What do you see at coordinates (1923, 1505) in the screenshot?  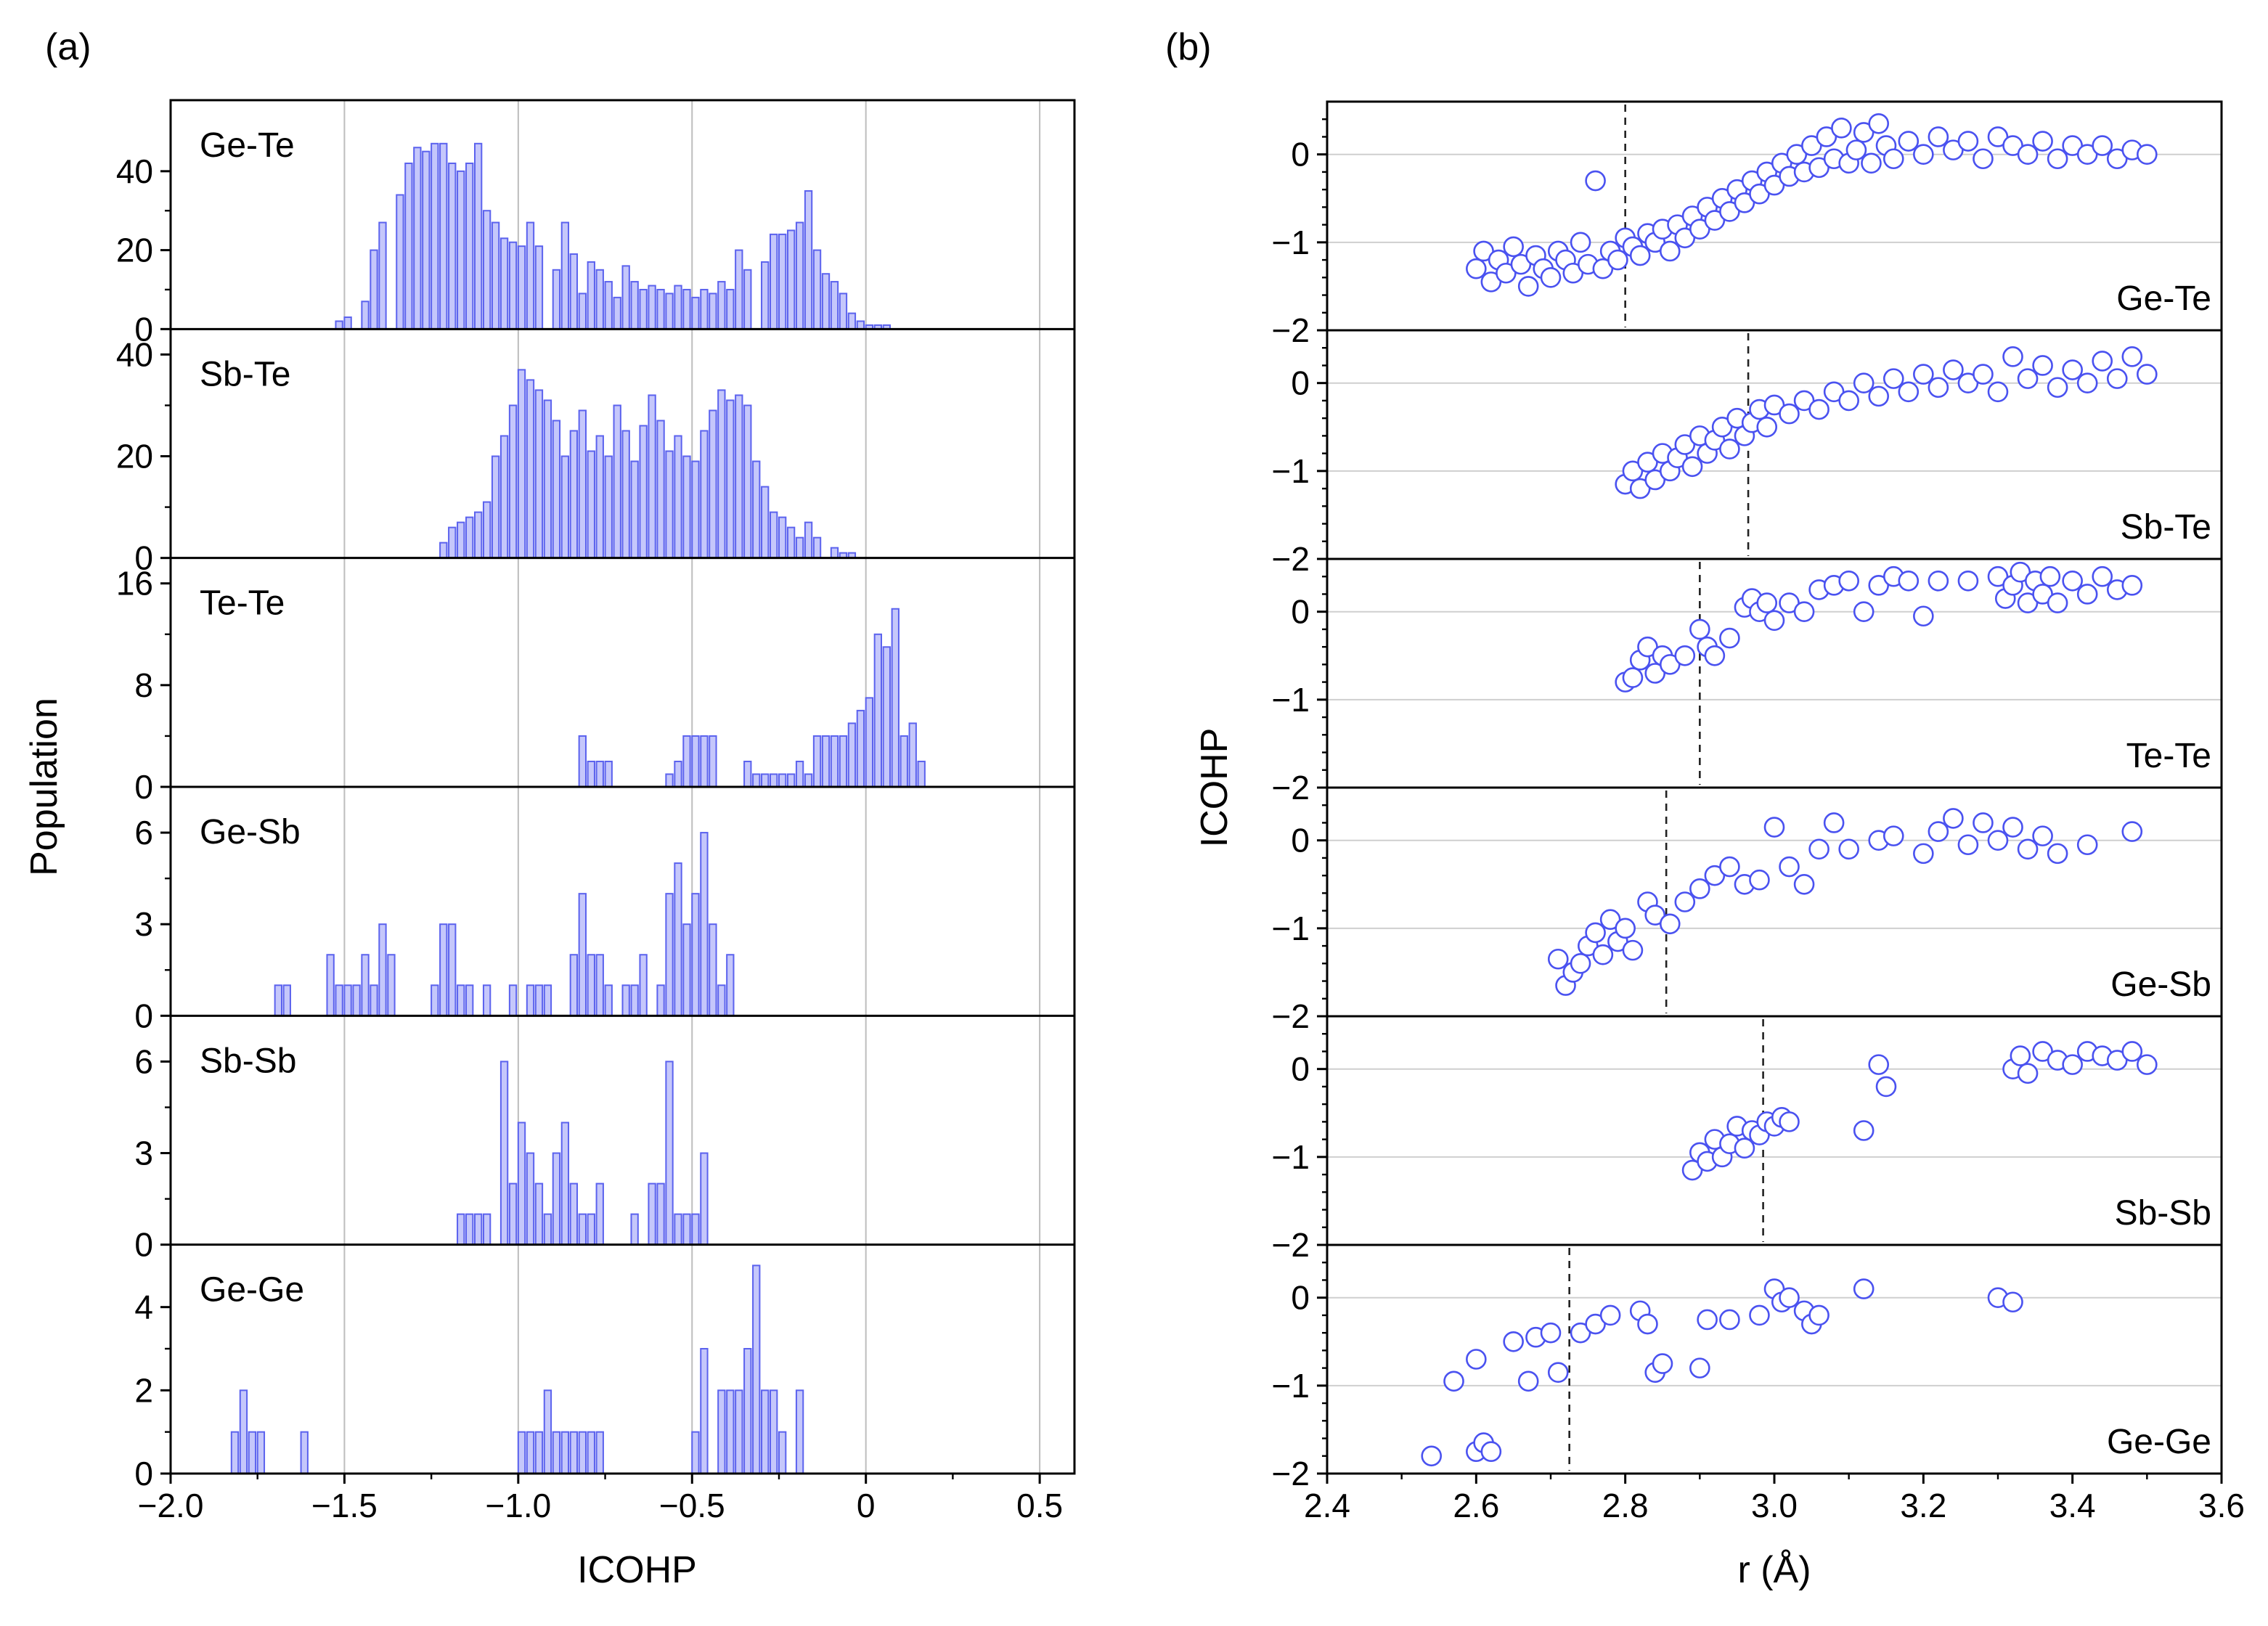 I see `x-tick-label: 3.2` at bounding box center [1923, 1505].